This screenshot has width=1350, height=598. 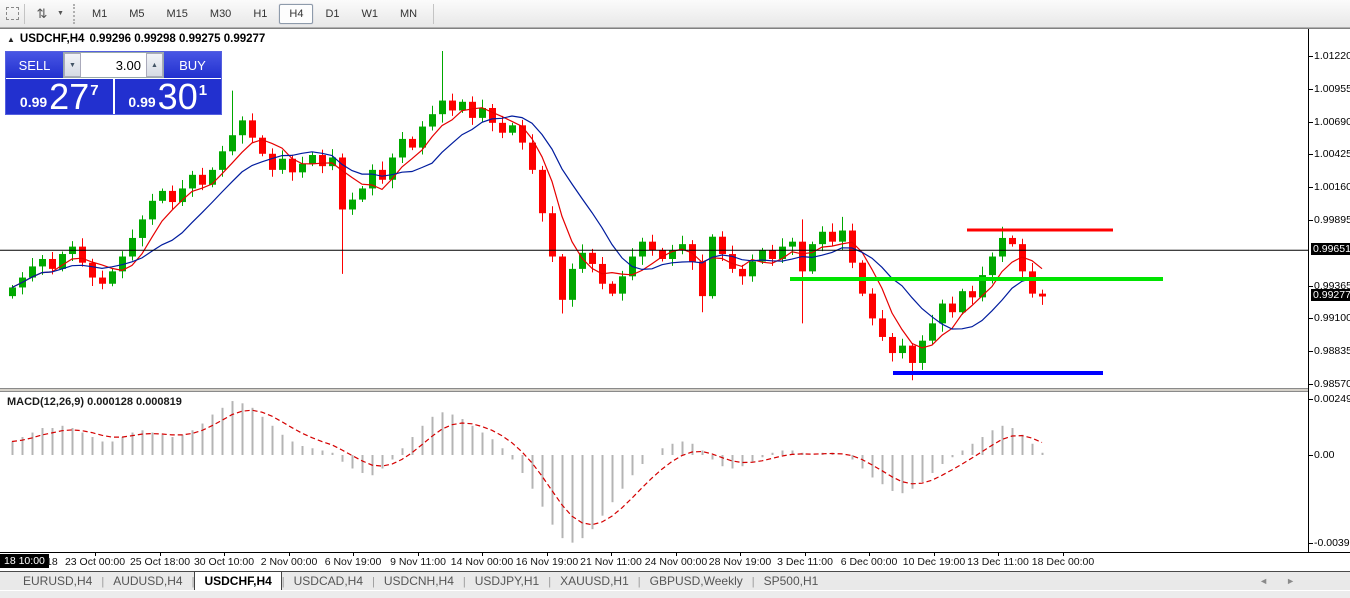 What do you see at coordinates (177, 13) in the screenshot?
I see `timeframe-button-m15: M15` at bounding box center [177, 13].